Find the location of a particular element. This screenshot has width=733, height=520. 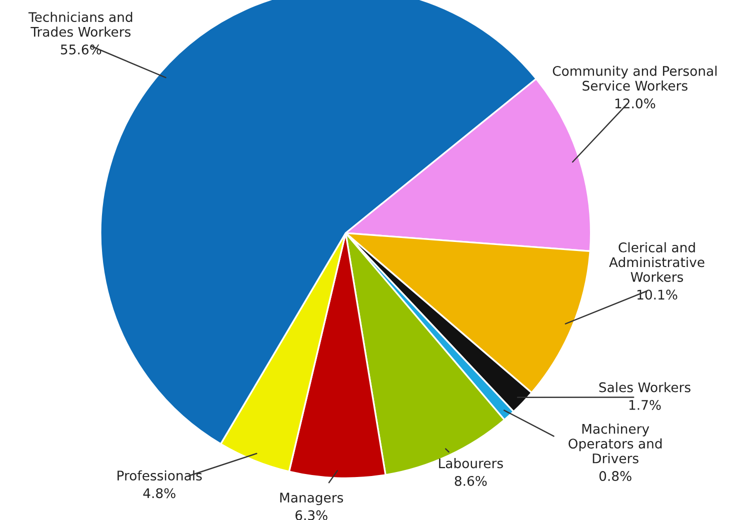

data-label: 8.6% is located at coordinates (470, 481).